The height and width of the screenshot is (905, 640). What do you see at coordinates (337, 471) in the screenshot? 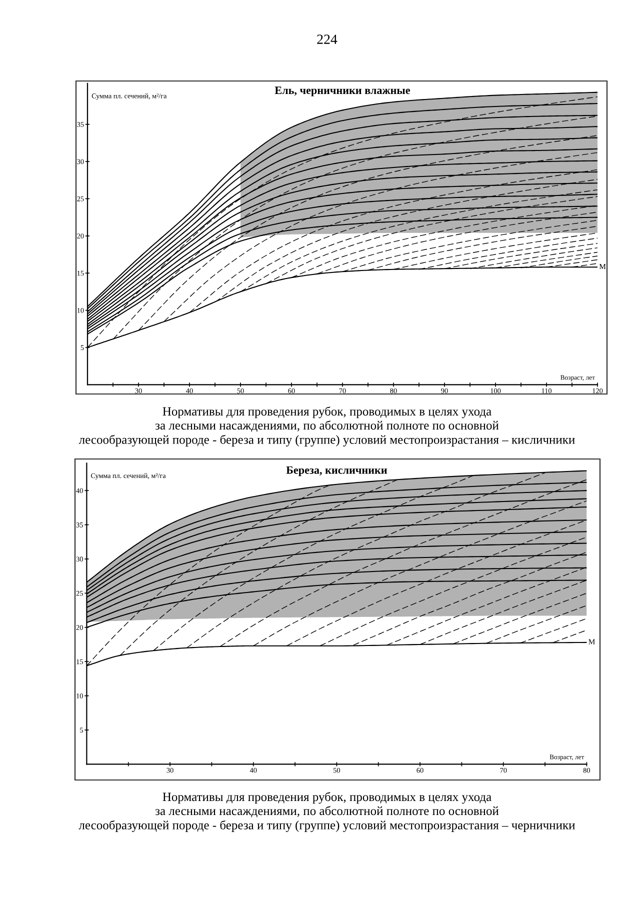
I see `chart-title: Береза, кисличники` at bounding box center [337, 471].